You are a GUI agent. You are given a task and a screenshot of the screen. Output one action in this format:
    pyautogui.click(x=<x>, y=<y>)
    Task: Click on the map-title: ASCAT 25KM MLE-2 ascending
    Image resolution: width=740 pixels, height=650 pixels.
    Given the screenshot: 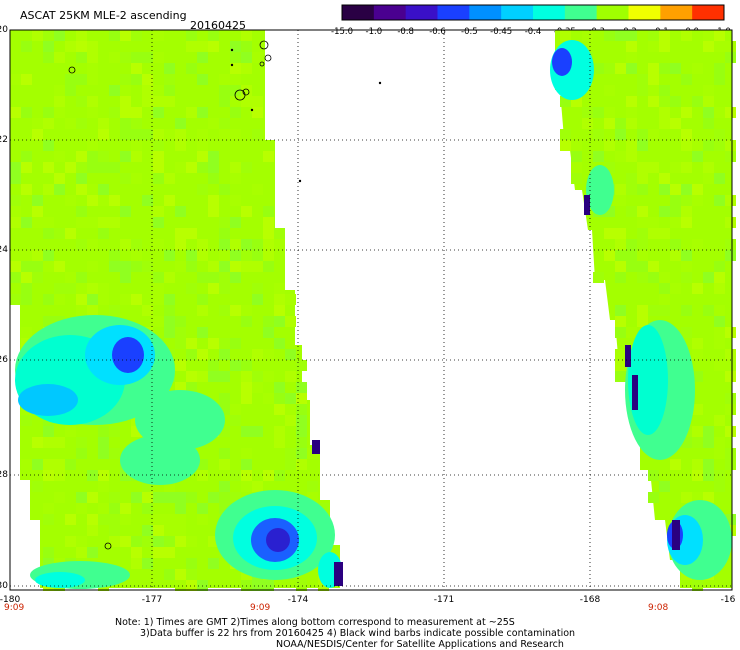 What is the action you would take?
    pyautogui.click(x=103, y=15)
    